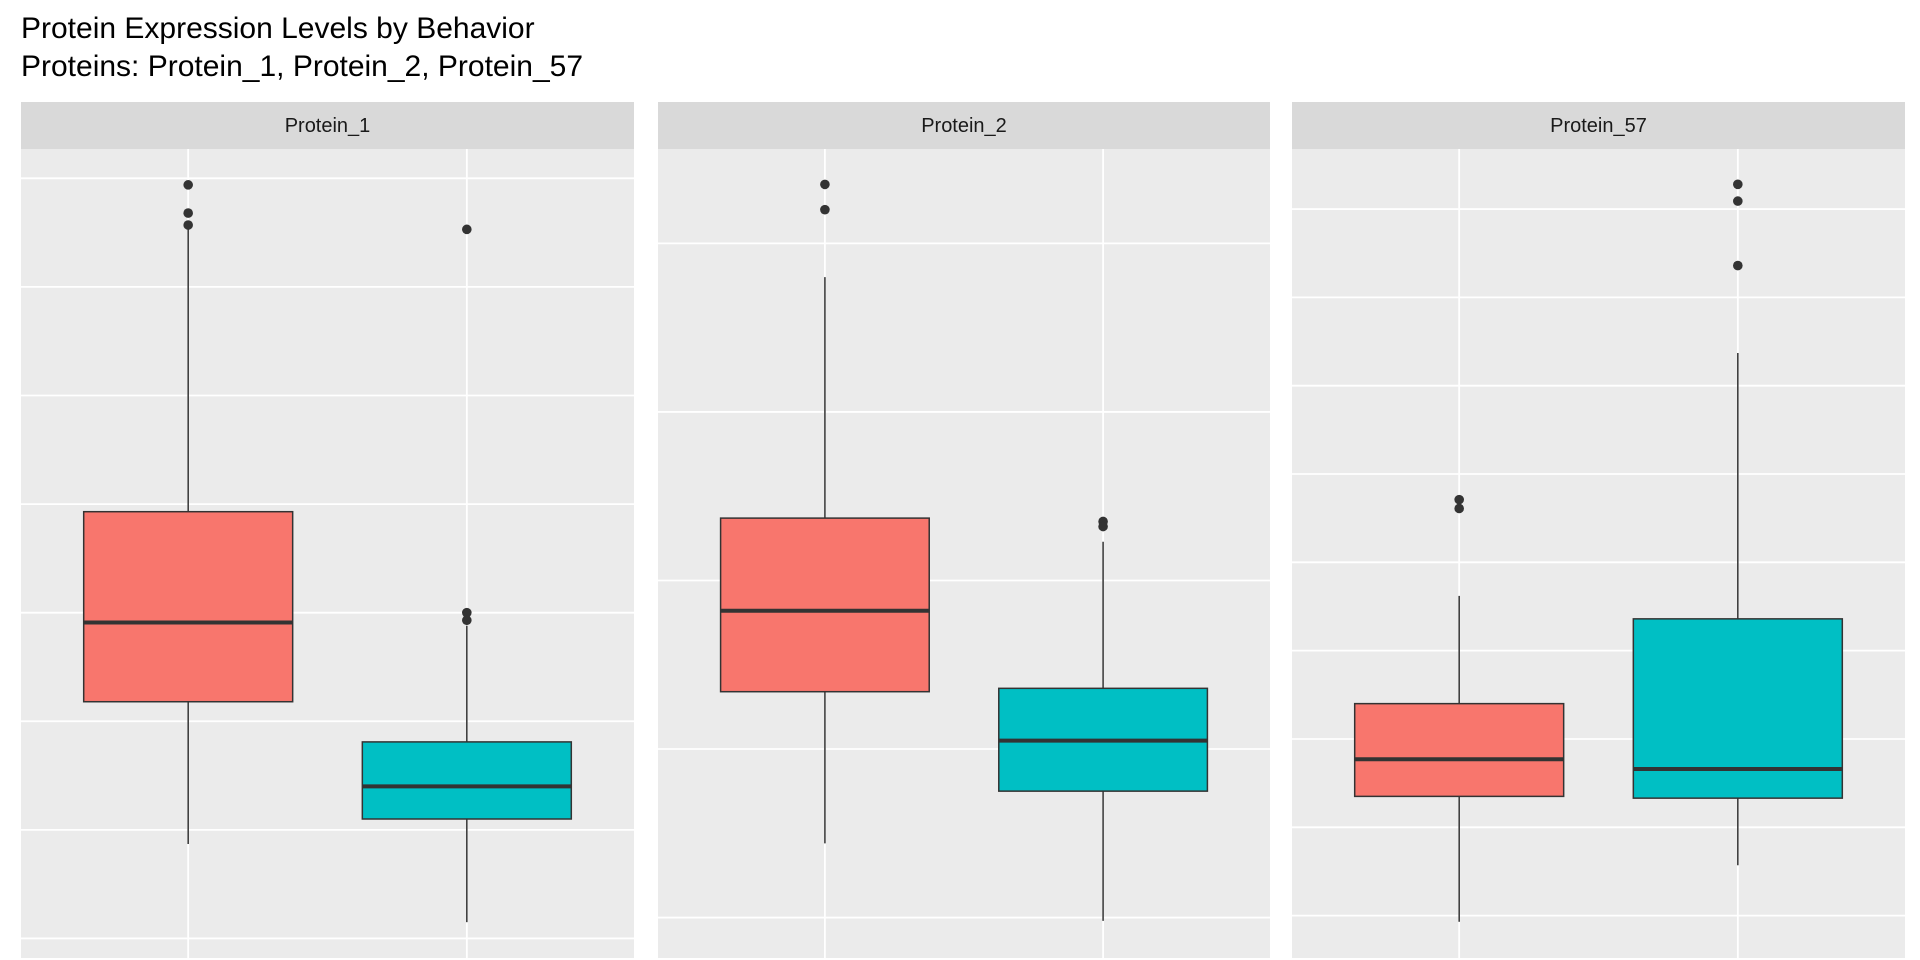  I want to click on facet-title: Protein_1, so click(328, 126).